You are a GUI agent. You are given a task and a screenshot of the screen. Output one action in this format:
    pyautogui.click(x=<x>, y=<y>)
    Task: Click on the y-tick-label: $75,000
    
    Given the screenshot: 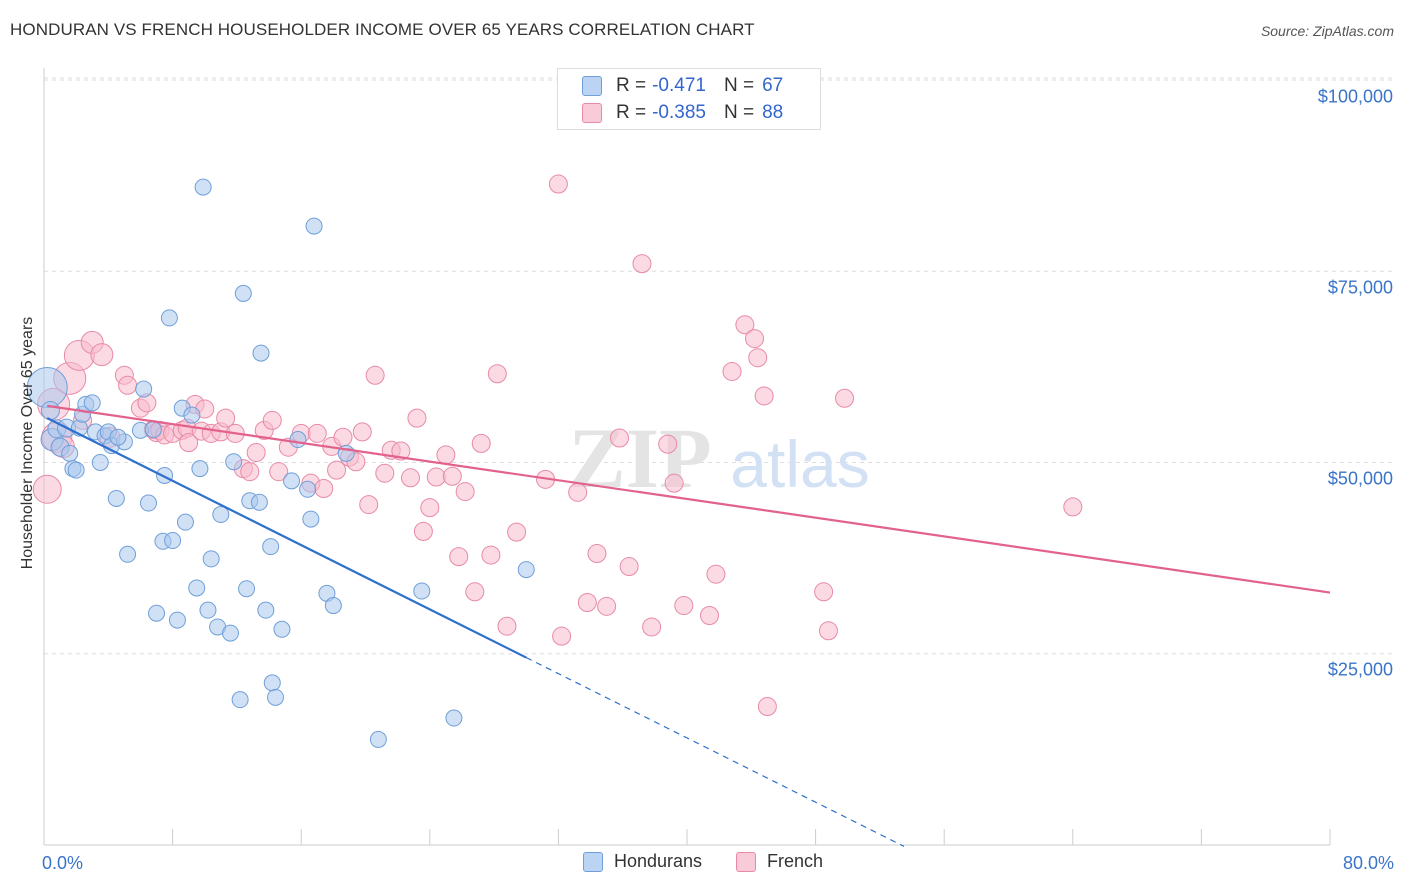 What is the action you would take?
    pyautogui.click(x=1360, y=287)
    